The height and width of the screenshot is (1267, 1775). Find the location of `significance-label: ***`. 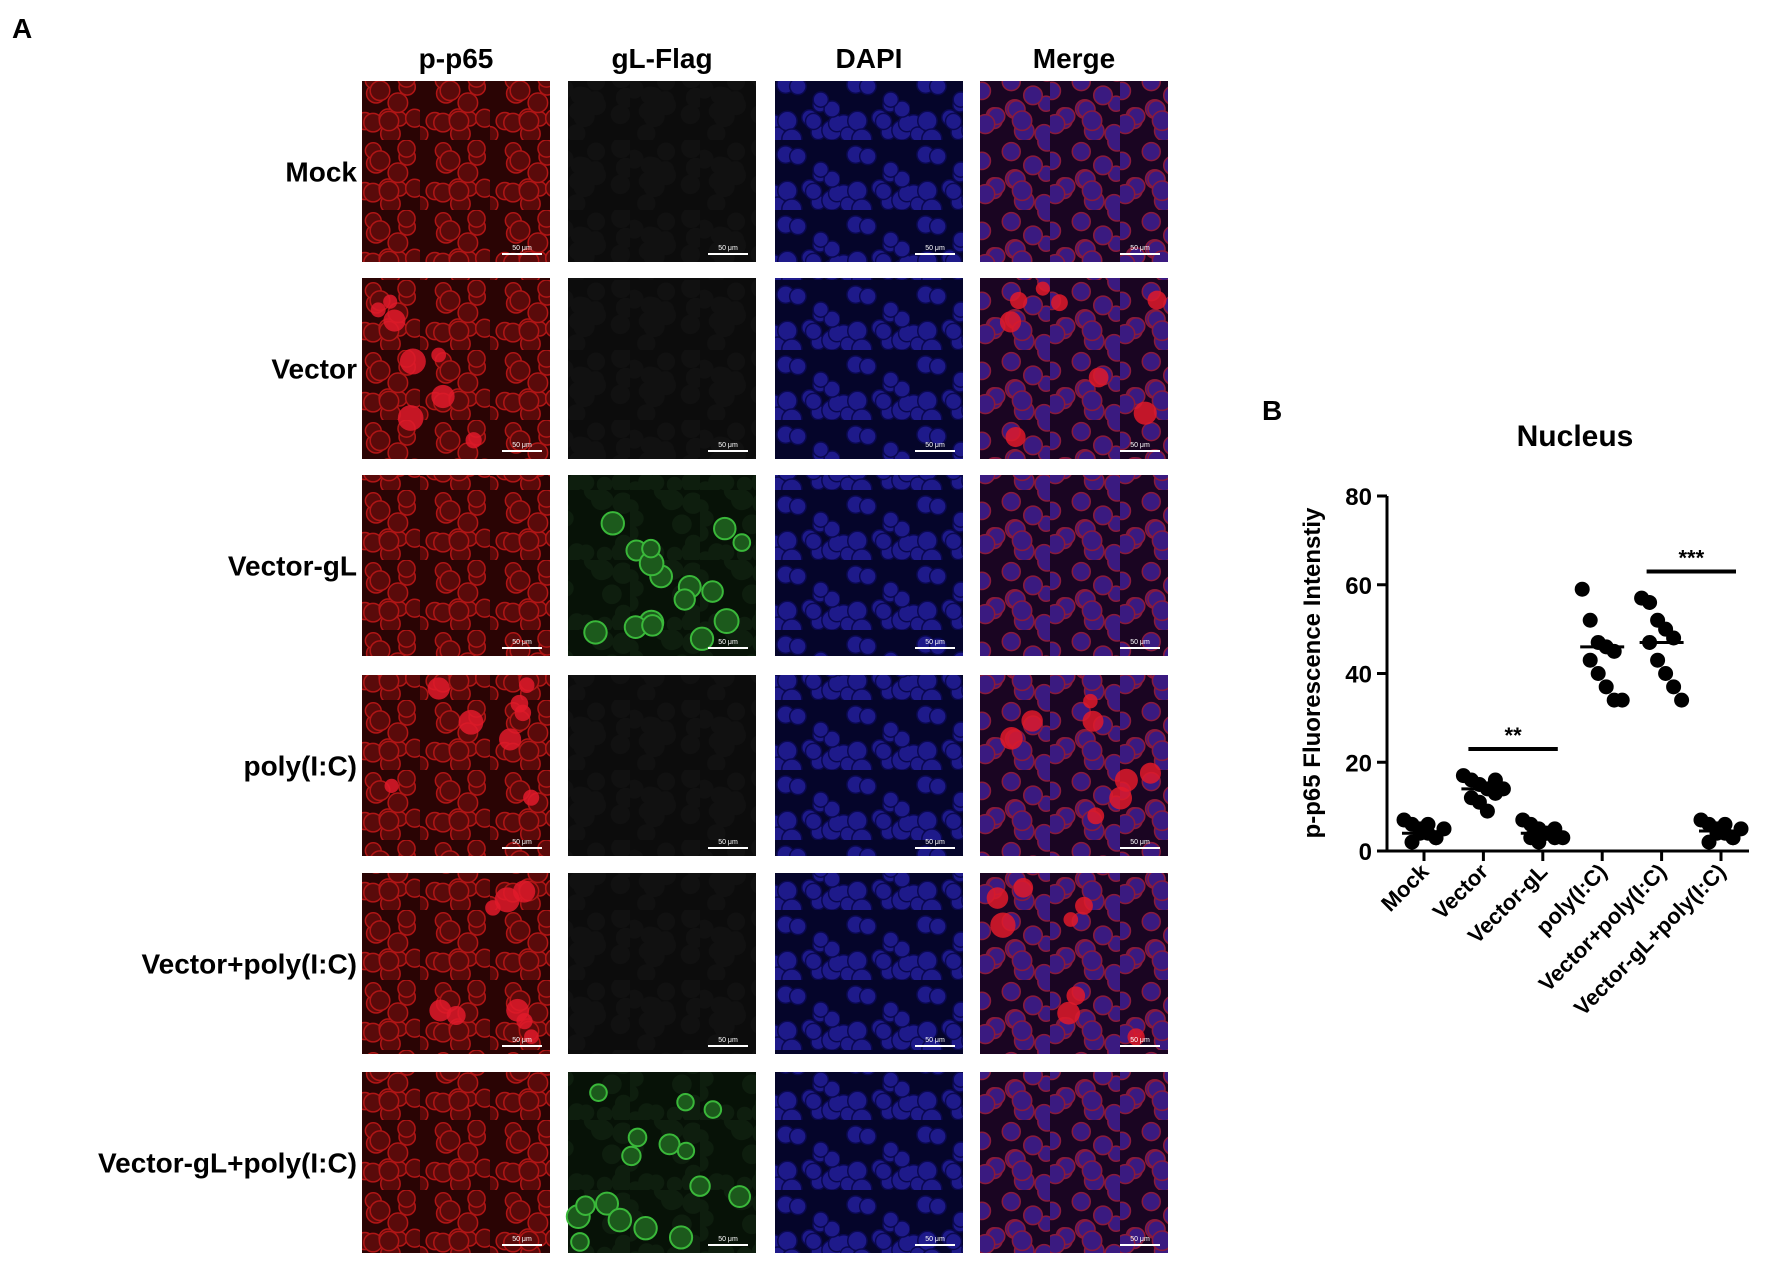

significance-label: *** is located at coordinates (1691, 557).